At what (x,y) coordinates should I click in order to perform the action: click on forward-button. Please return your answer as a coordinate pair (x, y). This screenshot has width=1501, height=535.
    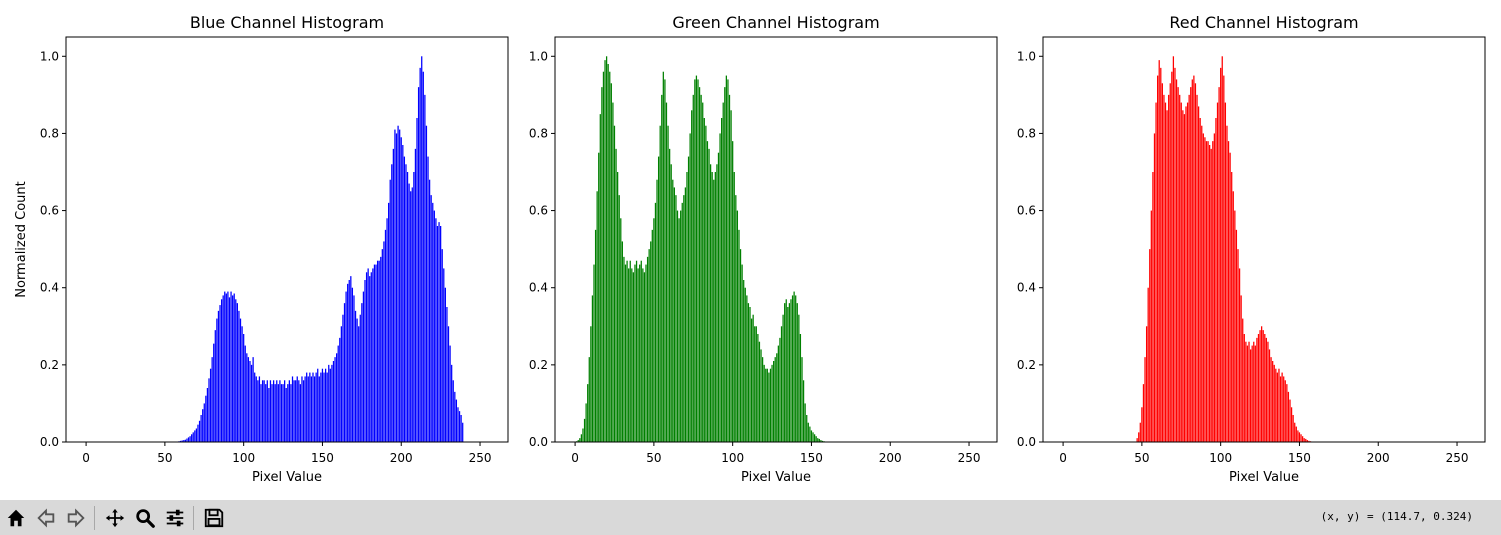
    Looking at the image, I should click on (76, 518).